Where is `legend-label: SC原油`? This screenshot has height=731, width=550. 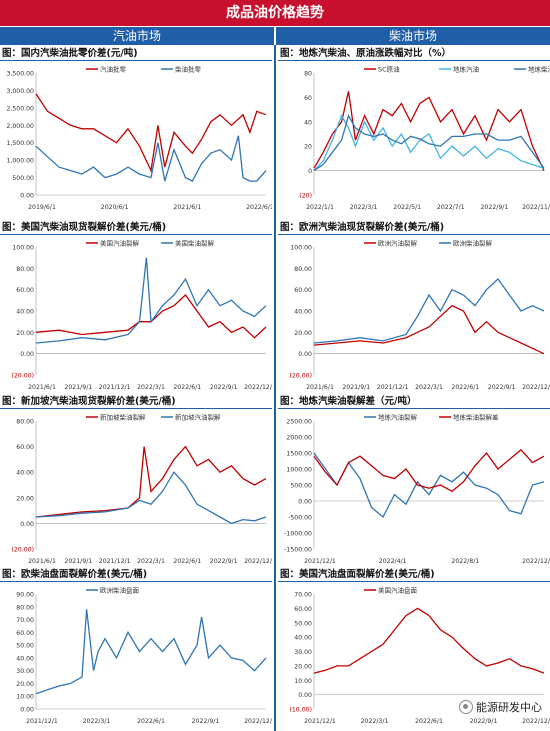 legend-label: SC原油 is located at coordinates (389, 69).